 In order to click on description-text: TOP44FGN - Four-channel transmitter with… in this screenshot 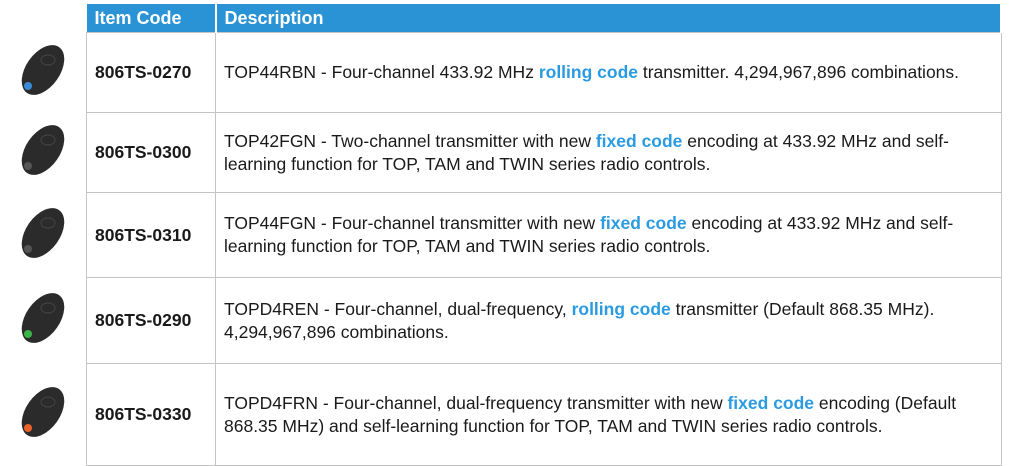, I will do `click(412, 223)`.